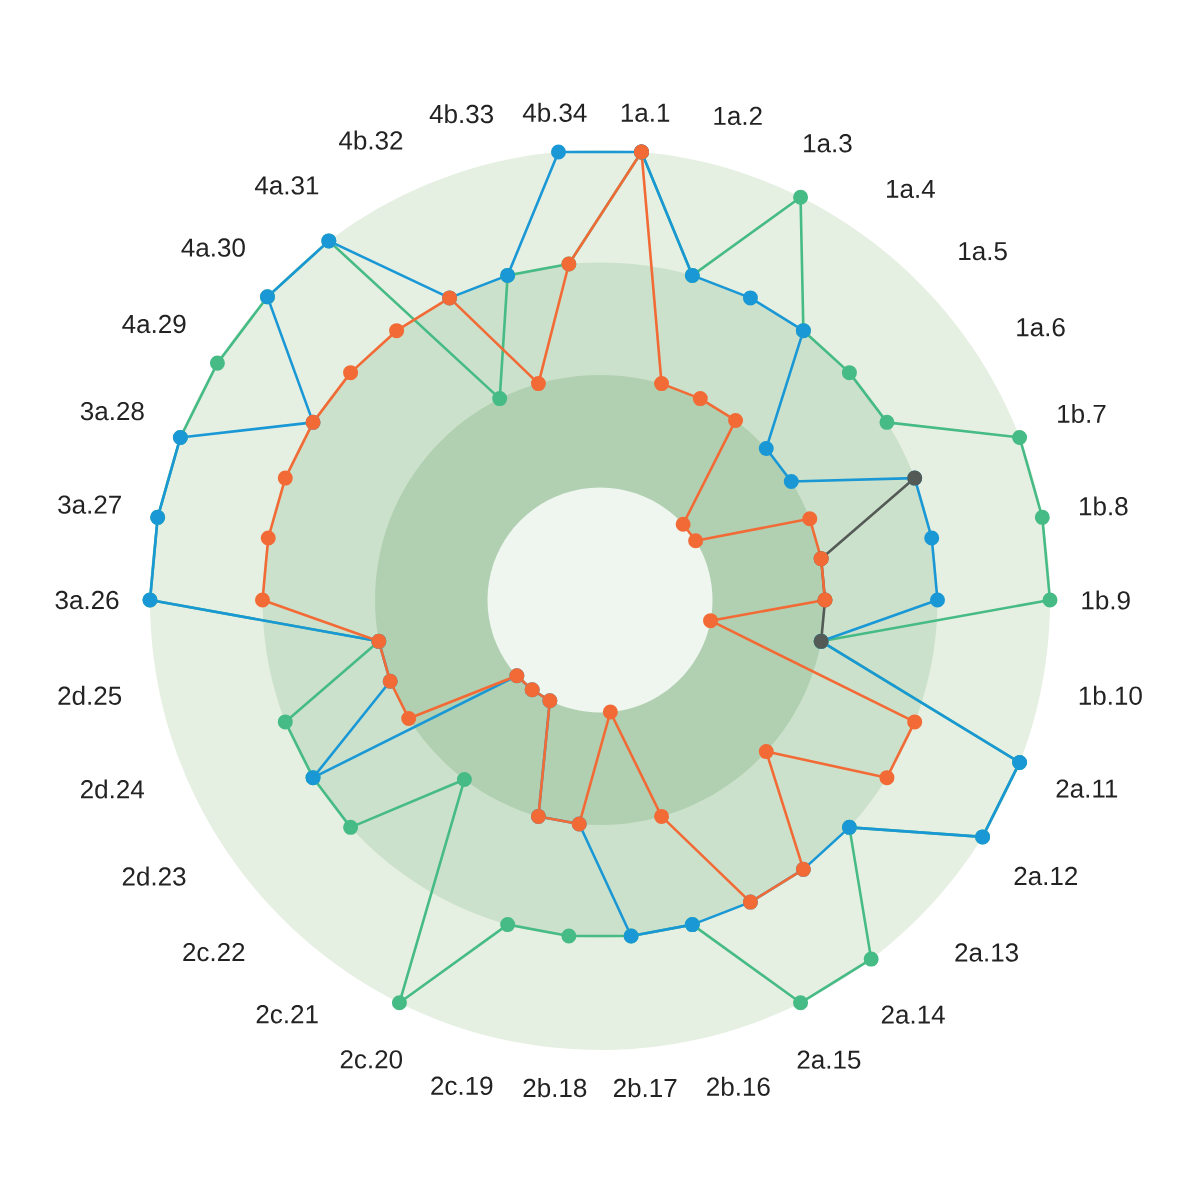  I want to click on spoke-label: 2d.24, so click(112, 789).